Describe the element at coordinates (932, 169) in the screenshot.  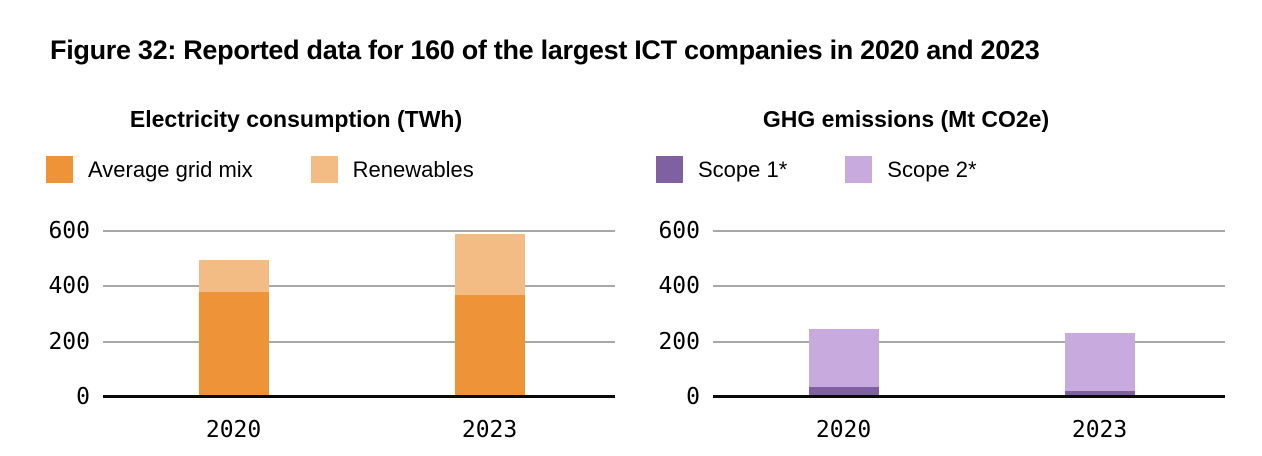
I see `legend-label: Scope 2*` at that location.